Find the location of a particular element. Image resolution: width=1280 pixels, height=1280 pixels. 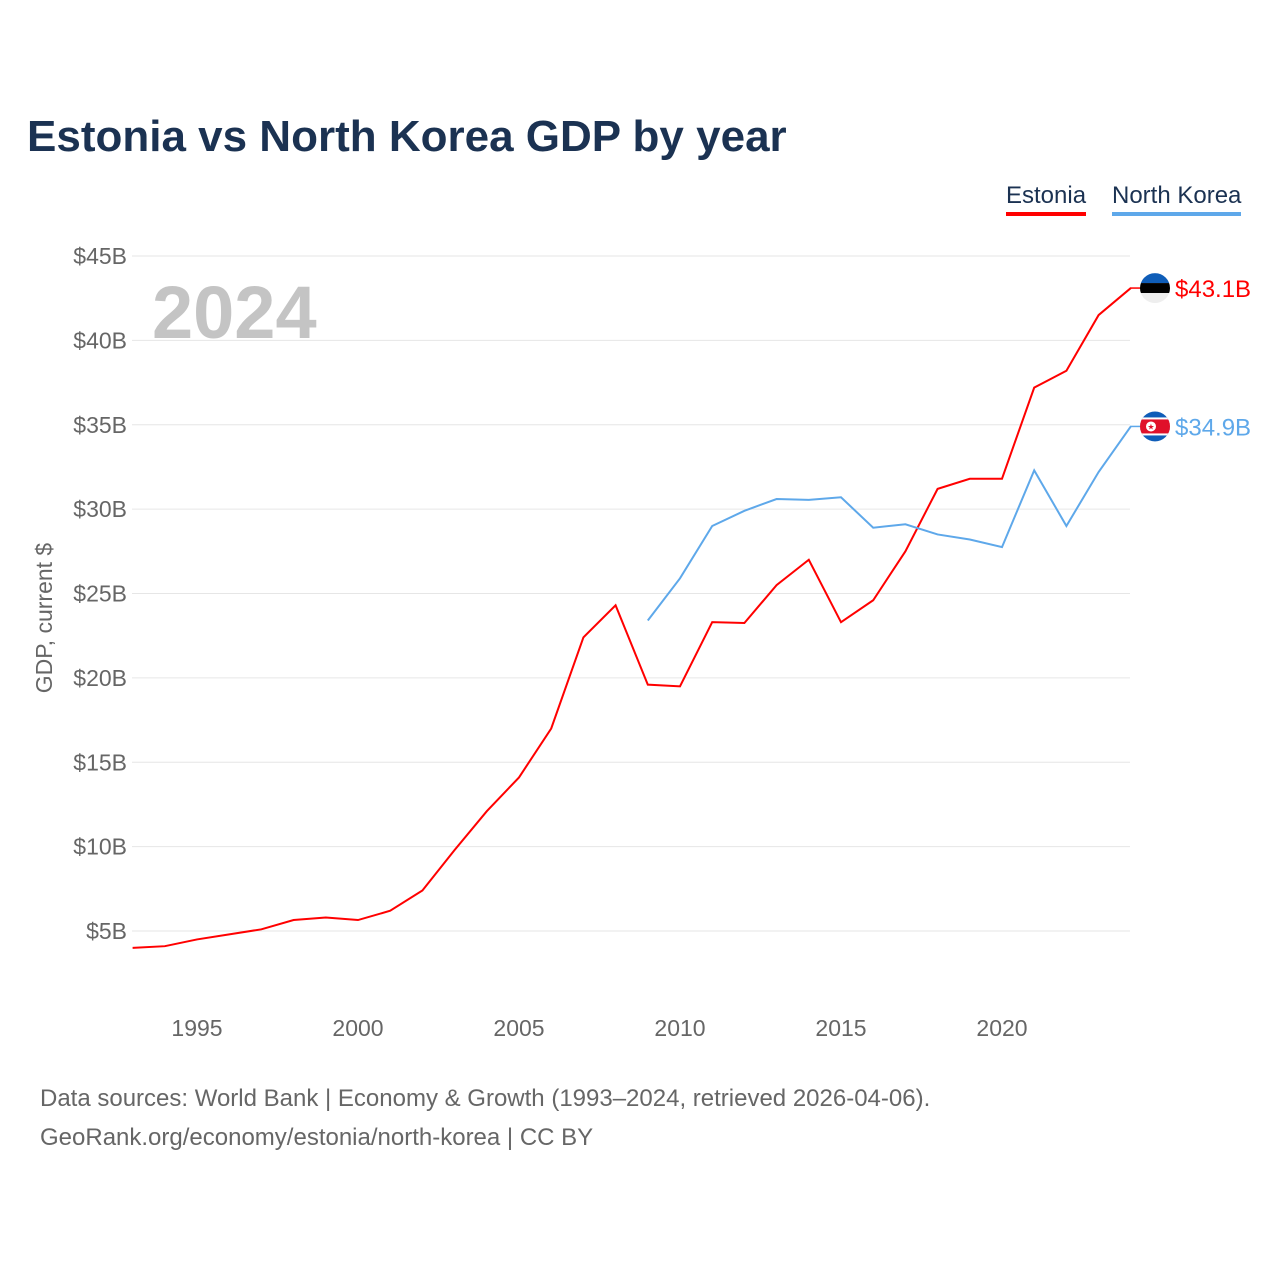

y-tick-label: $25B is located at coordinates (100, 594).